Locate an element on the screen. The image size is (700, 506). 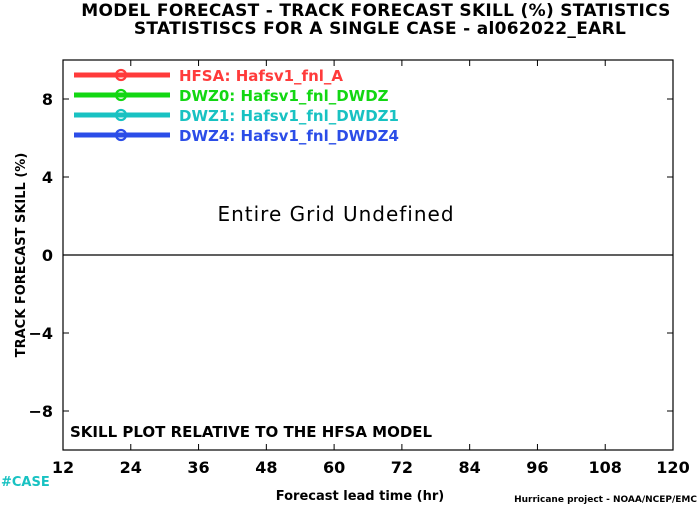
x-tick-label: 96 is located at coordinates (537, 467).